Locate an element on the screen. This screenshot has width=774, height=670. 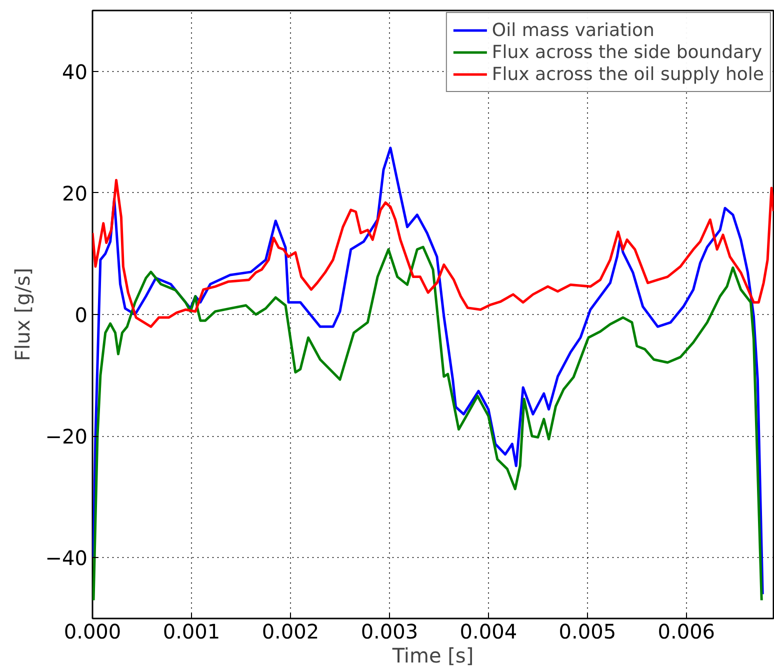
legend-label: Flux across the oil supply hole is located at coordinates (628, 74).